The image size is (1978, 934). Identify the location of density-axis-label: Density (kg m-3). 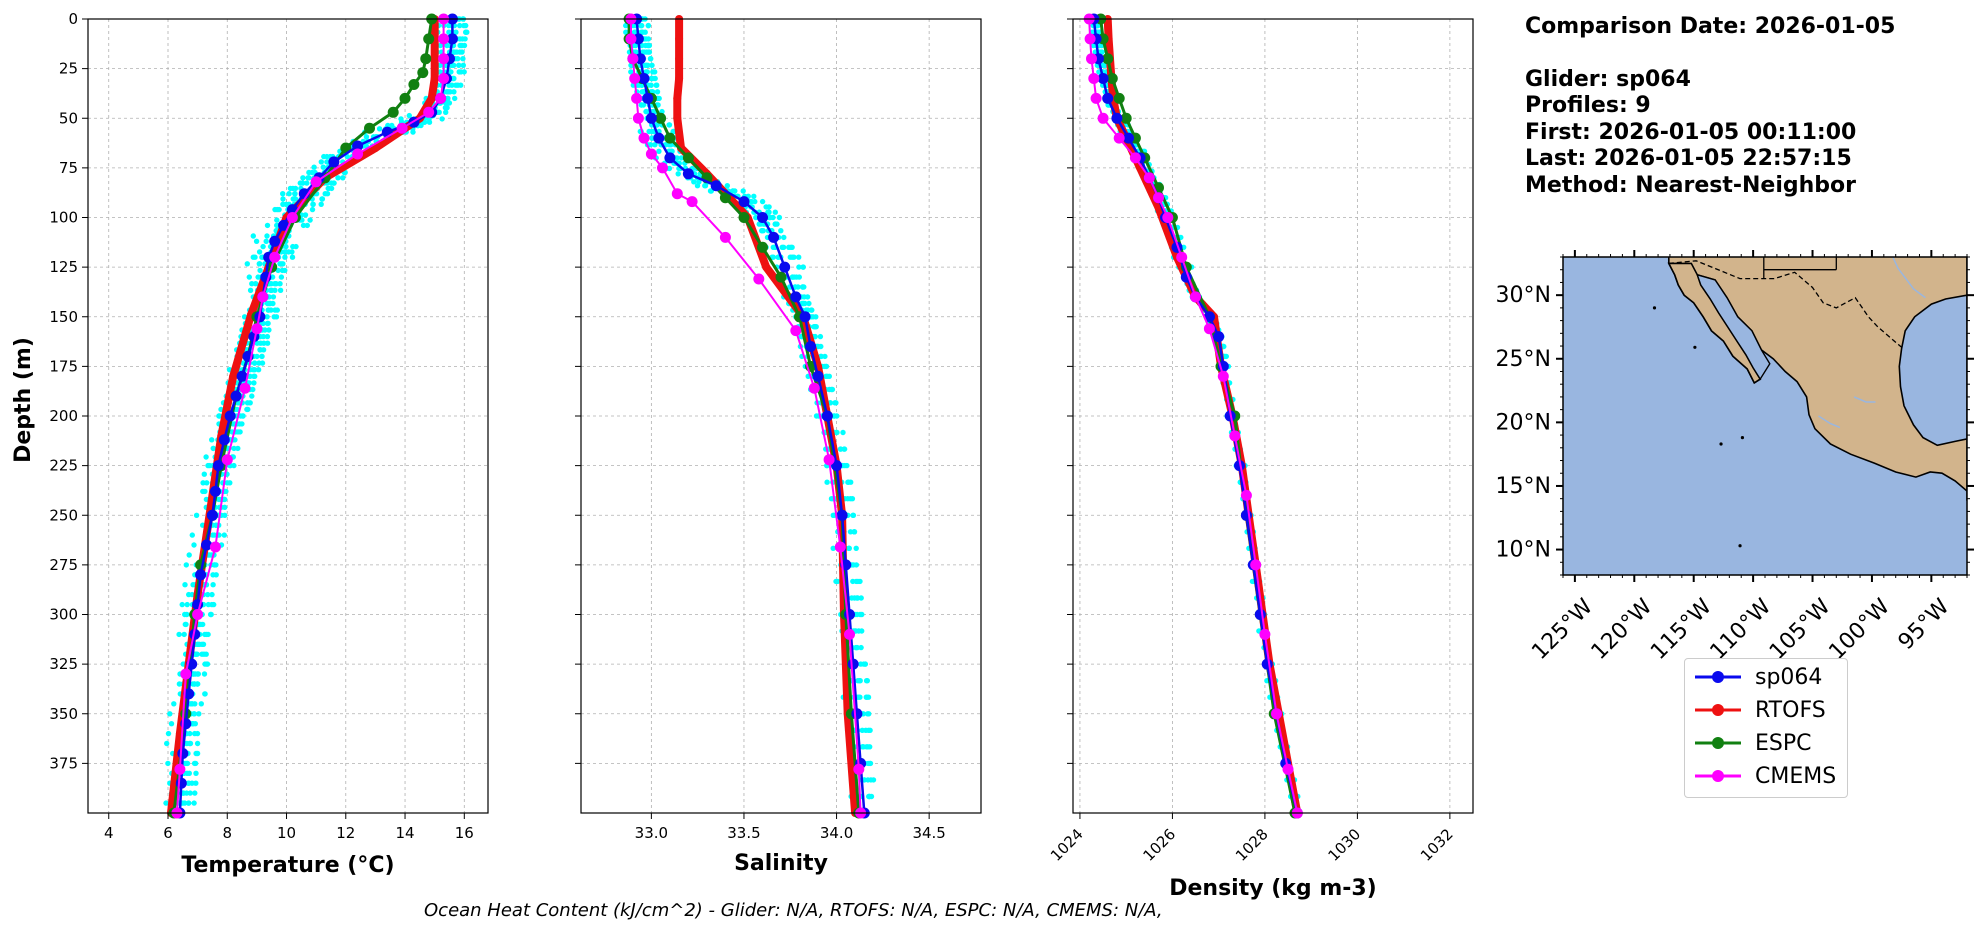
(1273, 888).